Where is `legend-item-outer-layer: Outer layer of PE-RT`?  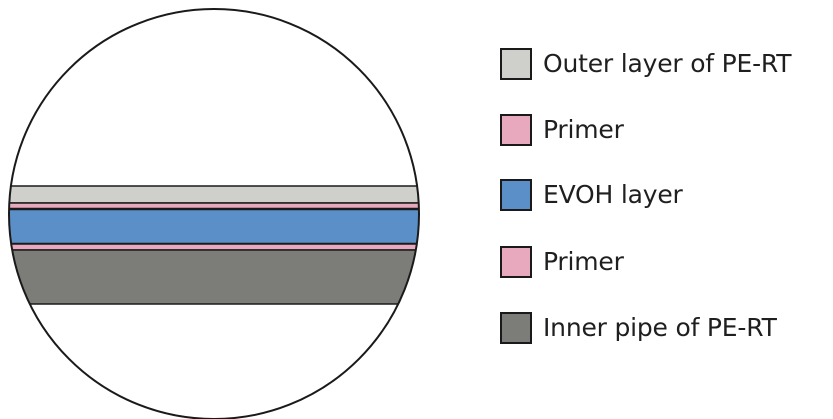
legend-item-outer-layer: Outer layer of PE-RT is located at coordinates (665, 65).